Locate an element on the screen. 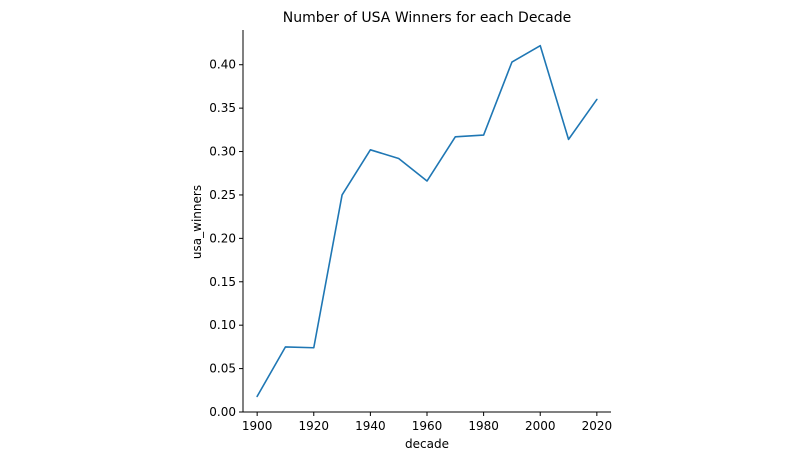 The image size is (800, 460). x-tick-label: 1960 is located at coordinates (427, 426).